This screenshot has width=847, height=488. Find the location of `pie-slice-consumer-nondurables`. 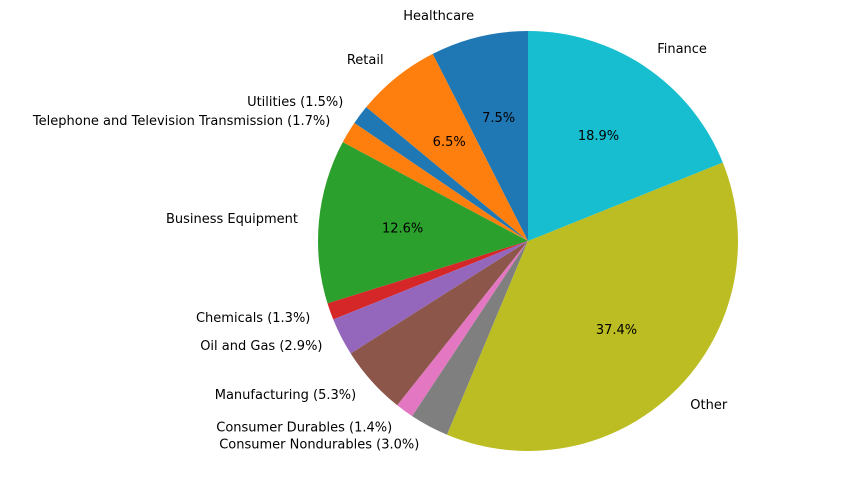

pie-slice-consumer-nondurables is located at coordinates (470, 338).